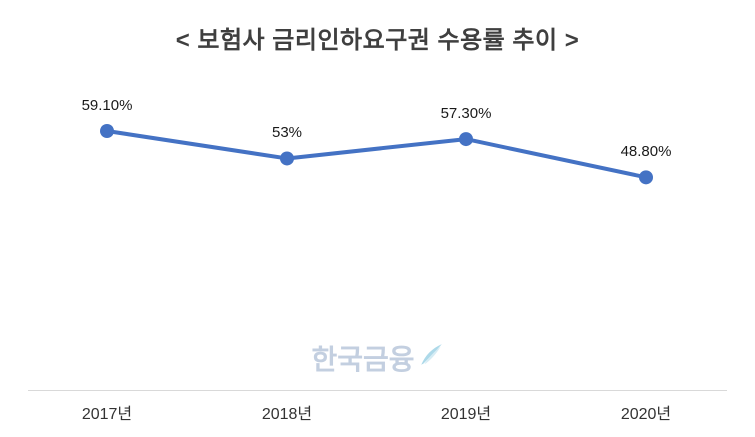 The width and height of the screenshot is (755, 437). What do you see at coordinates (431, 354) in the screenshot?
I see `feather-swoosh-icon` at bounding box center [431, 354].